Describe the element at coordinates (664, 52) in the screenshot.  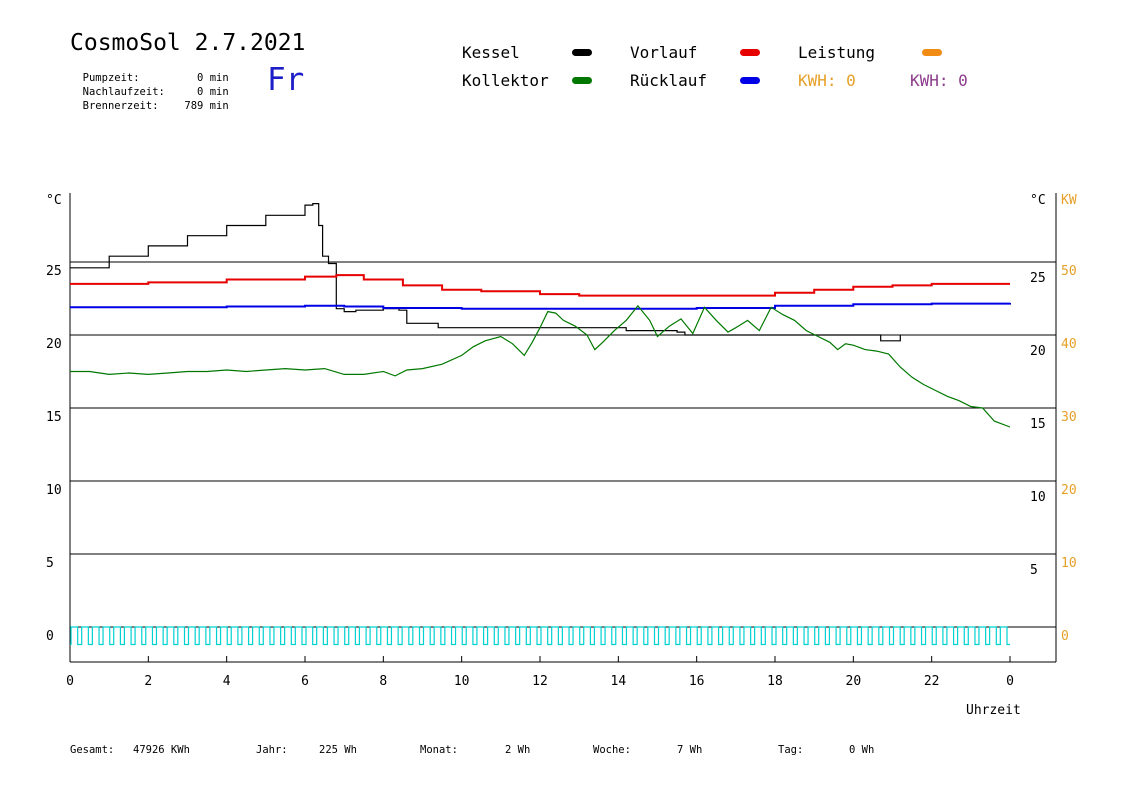
I see `legend-vorlauf-label: Vorlauf` at that location.